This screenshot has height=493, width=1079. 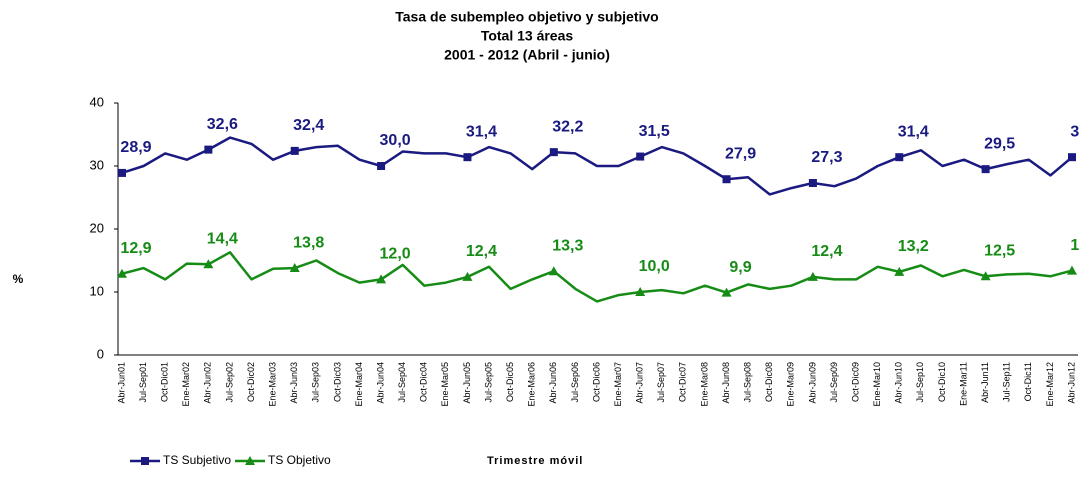 What do you see at coordinates (308, 242) in the screenshot?
I see `data-label: 13,8` at bounding box center [308, 242].